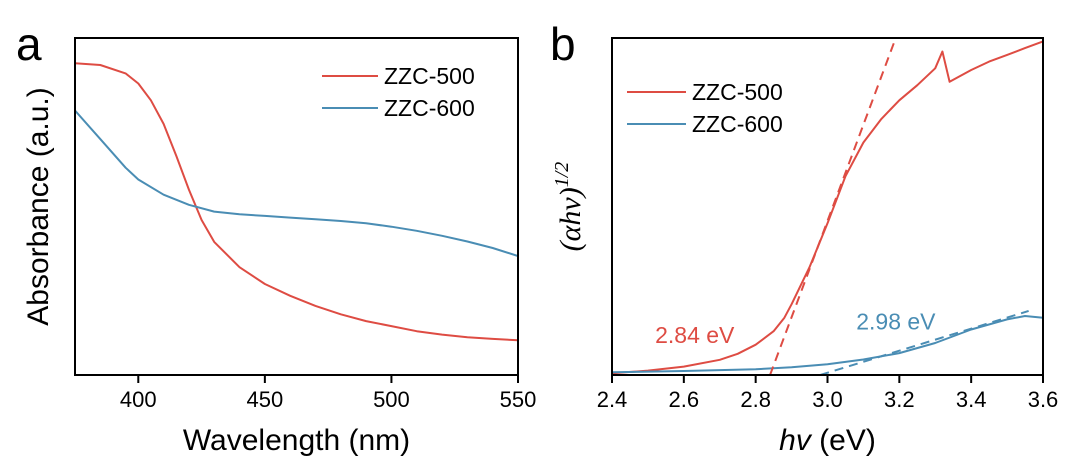  Describe the element at coordinates (899, 399) in the screenshot. I see `x-tick-label: 3.2` at that location.